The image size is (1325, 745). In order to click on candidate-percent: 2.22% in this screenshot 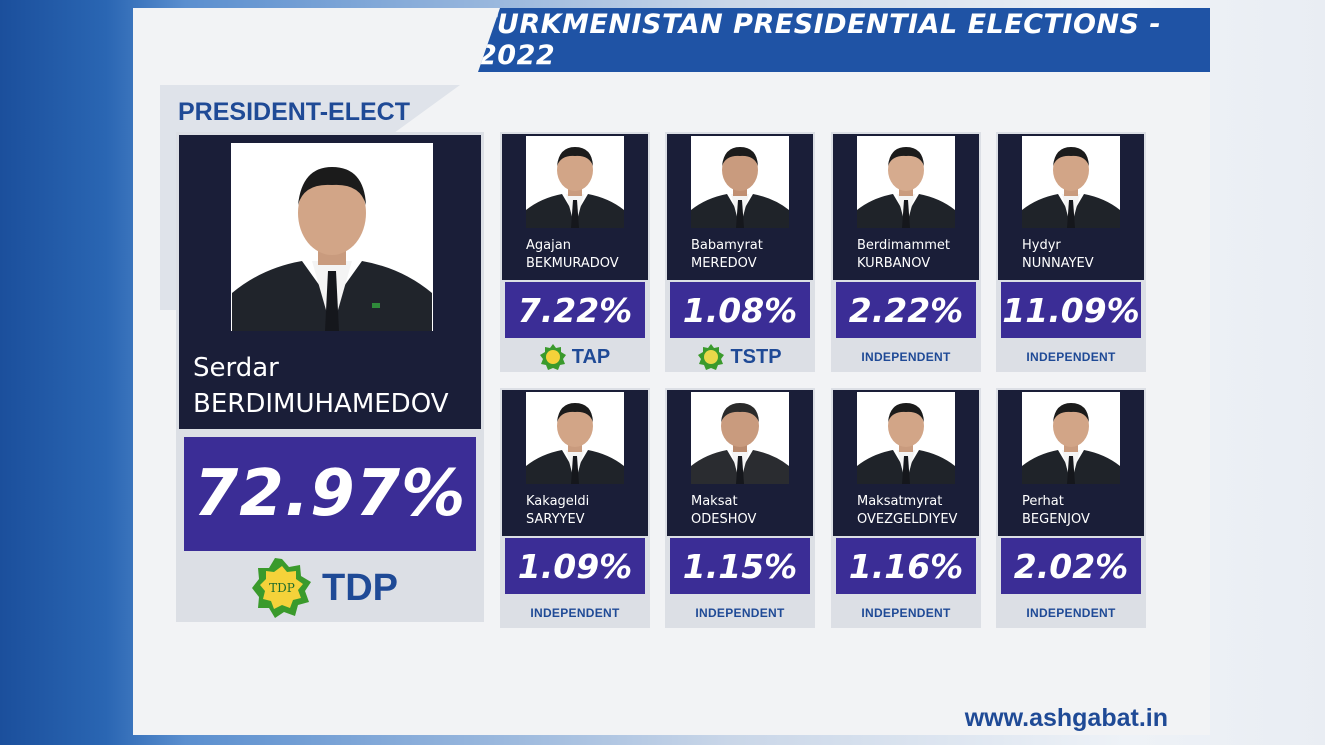, I will do `click(906, 310)`.